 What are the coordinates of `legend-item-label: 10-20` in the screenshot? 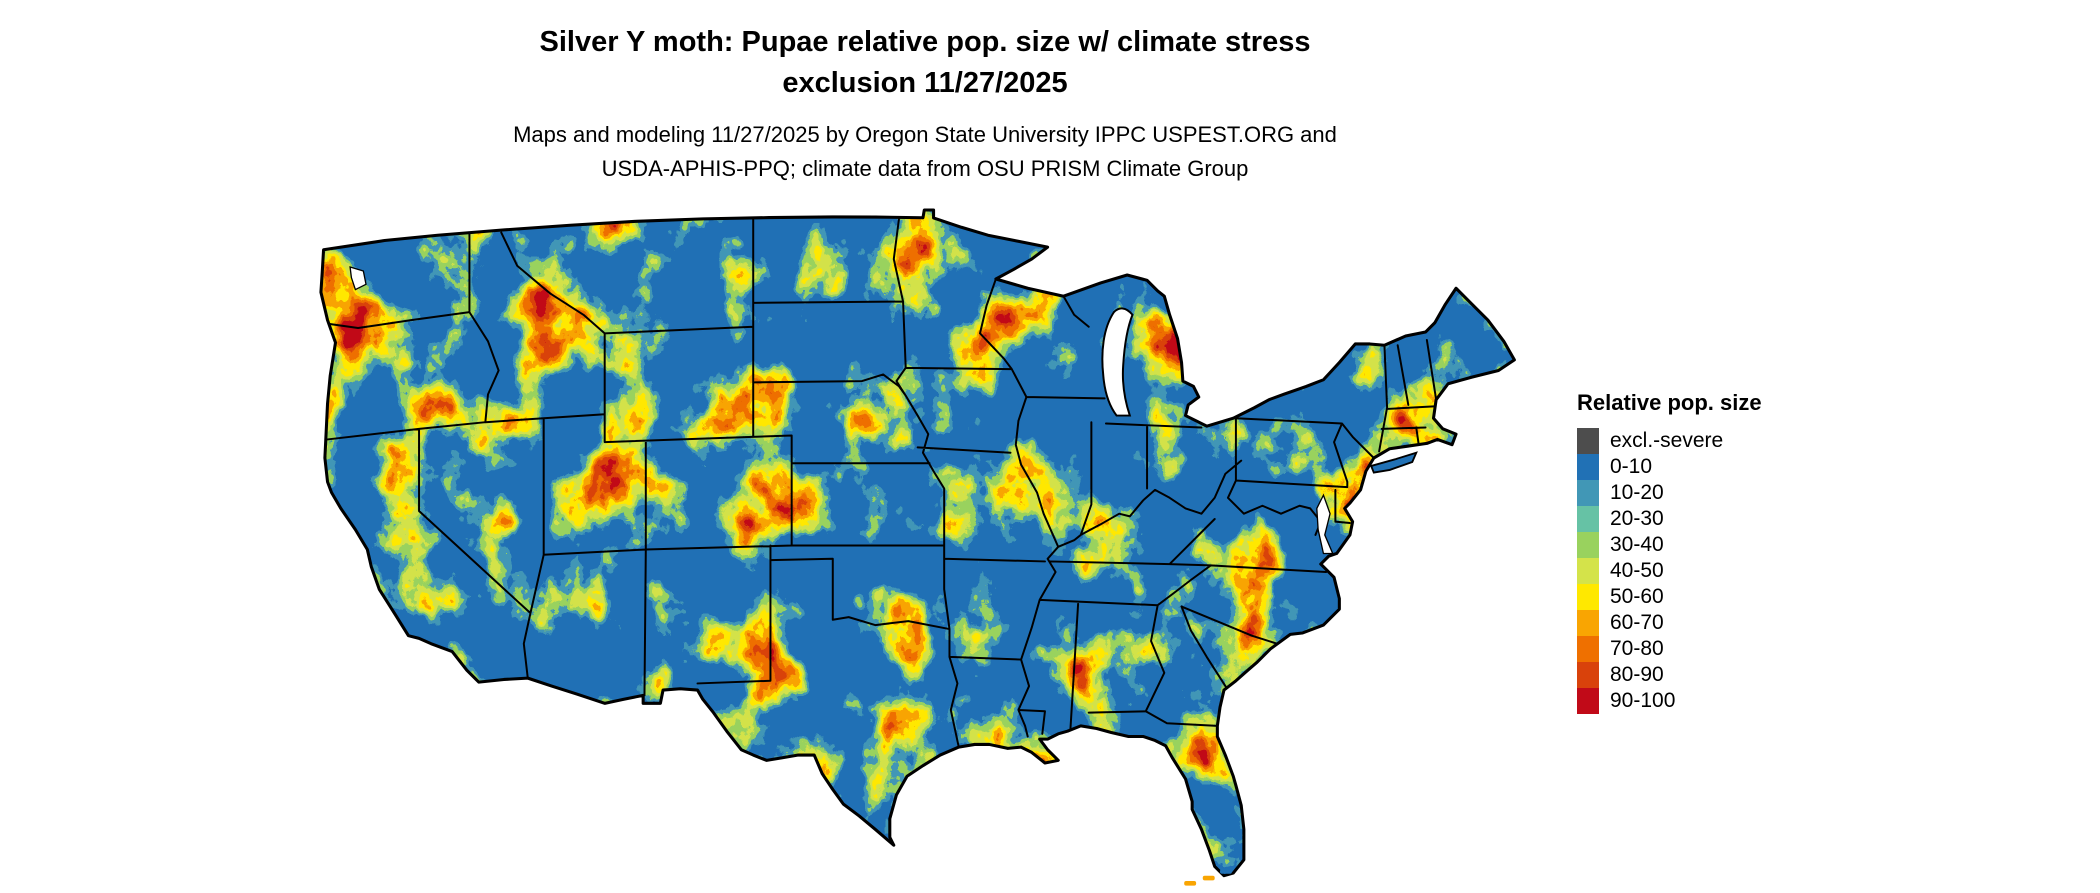 It's located at (1637, 492).